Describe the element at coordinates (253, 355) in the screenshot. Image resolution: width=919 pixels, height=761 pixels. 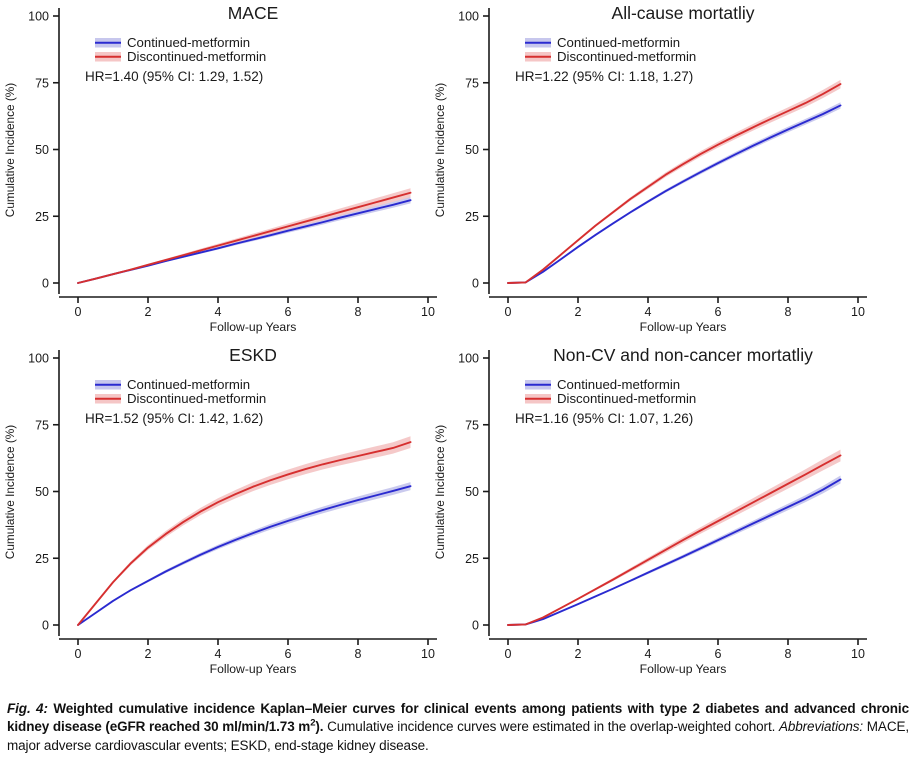
I see `panel-title: ESKD` at that location.